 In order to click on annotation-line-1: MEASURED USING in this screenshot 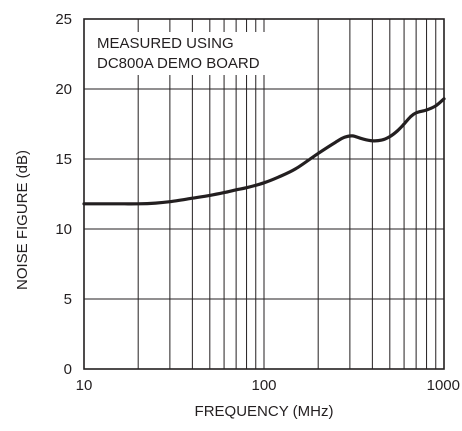, I will do `click(165, 43)`.